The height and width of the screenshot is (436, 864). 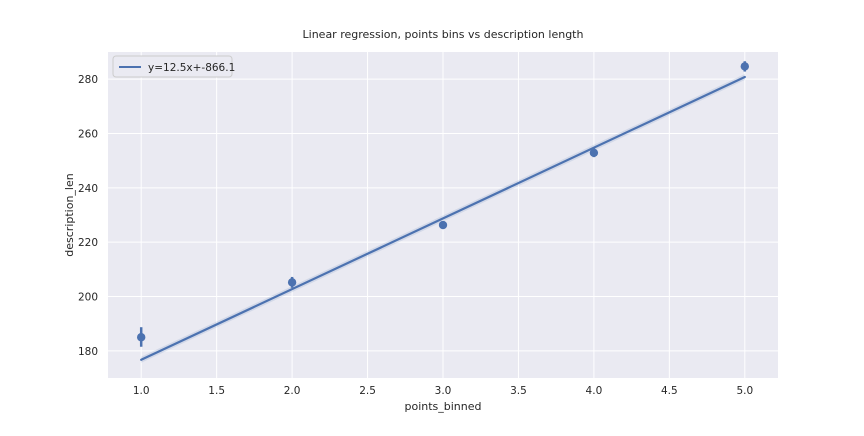 What do you see at coordinates (216, 391) in the screenshot?
I see `x-tick-label: 1.5` at bounding box center [216, 391].